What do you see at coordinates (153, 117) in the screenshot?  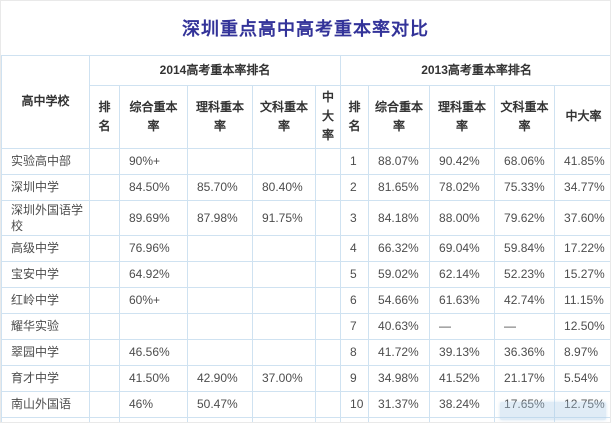 I see `column-header-2014-overall: 综合重本 率` at bounding box center [153, 117].